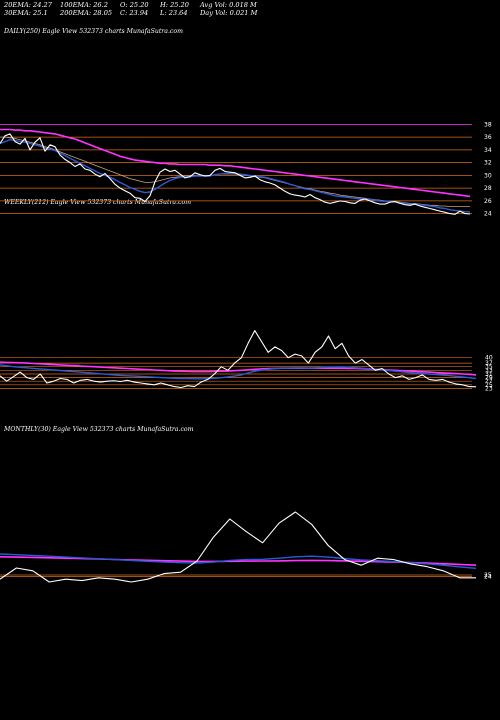  Describe the element at coordinates (488, 150) in the screenshot. I see `daily-y-tick-label: 34` at that location.